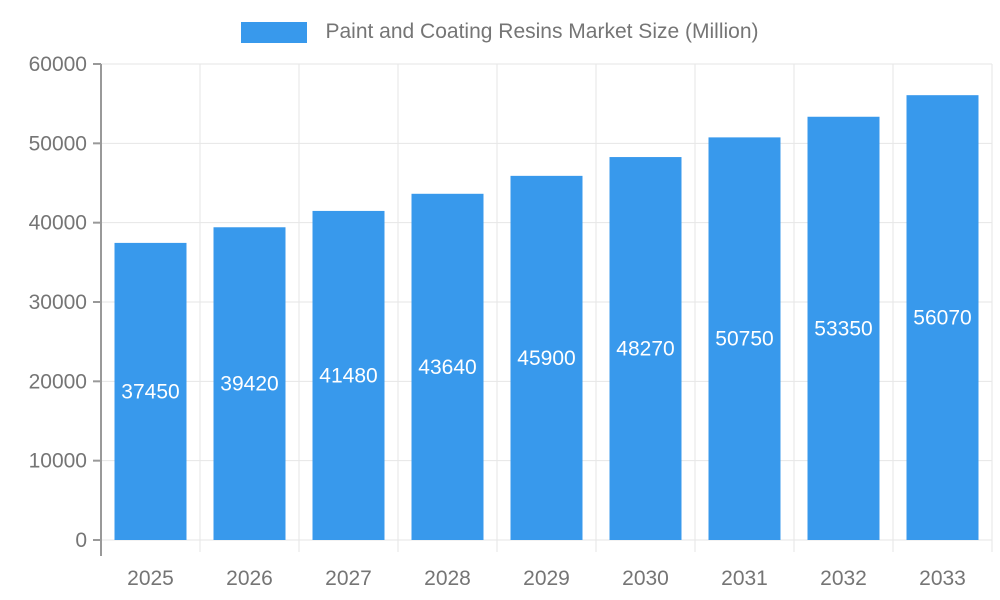 The width and height of the screenshot is (1000, 600). Describe the element at coordinates (645, 578) in the screenshot. I see `x-tick-label-2030: 2030` at that location.